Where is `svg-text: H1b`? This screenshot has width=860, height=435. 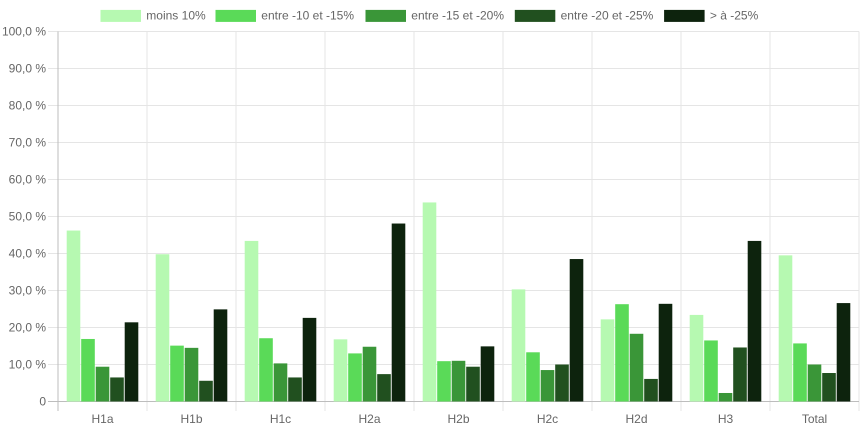
svg-text: H1b is located at coordinates (191, 419).